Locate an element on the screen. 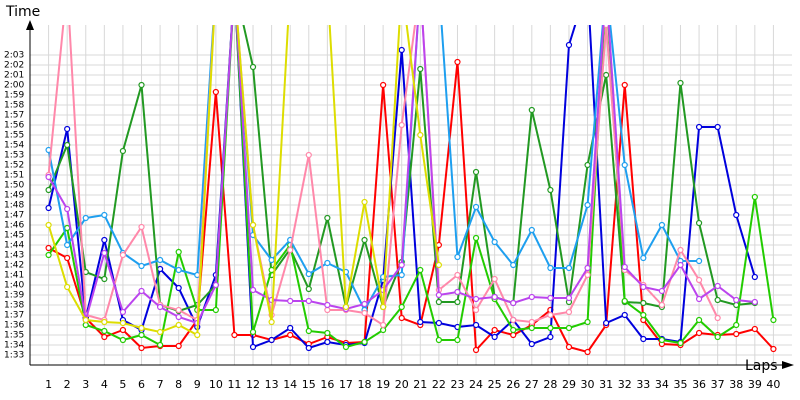 This screenshot has height=400, width=800. y-tick-label: 1:53 is located at coordinates (14, 156).